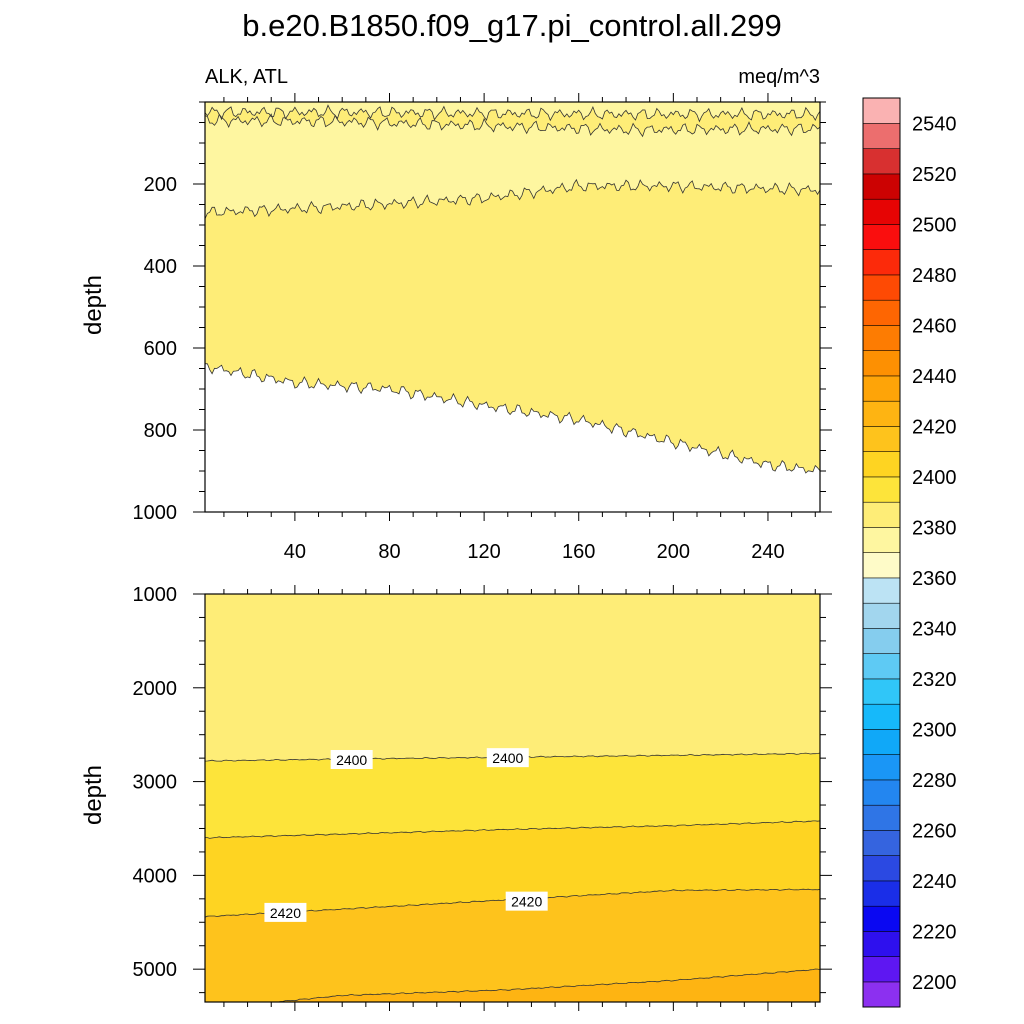 The image size is (1024, 1024). I want to click on colorbar-label: 2280, so click(934, 781).